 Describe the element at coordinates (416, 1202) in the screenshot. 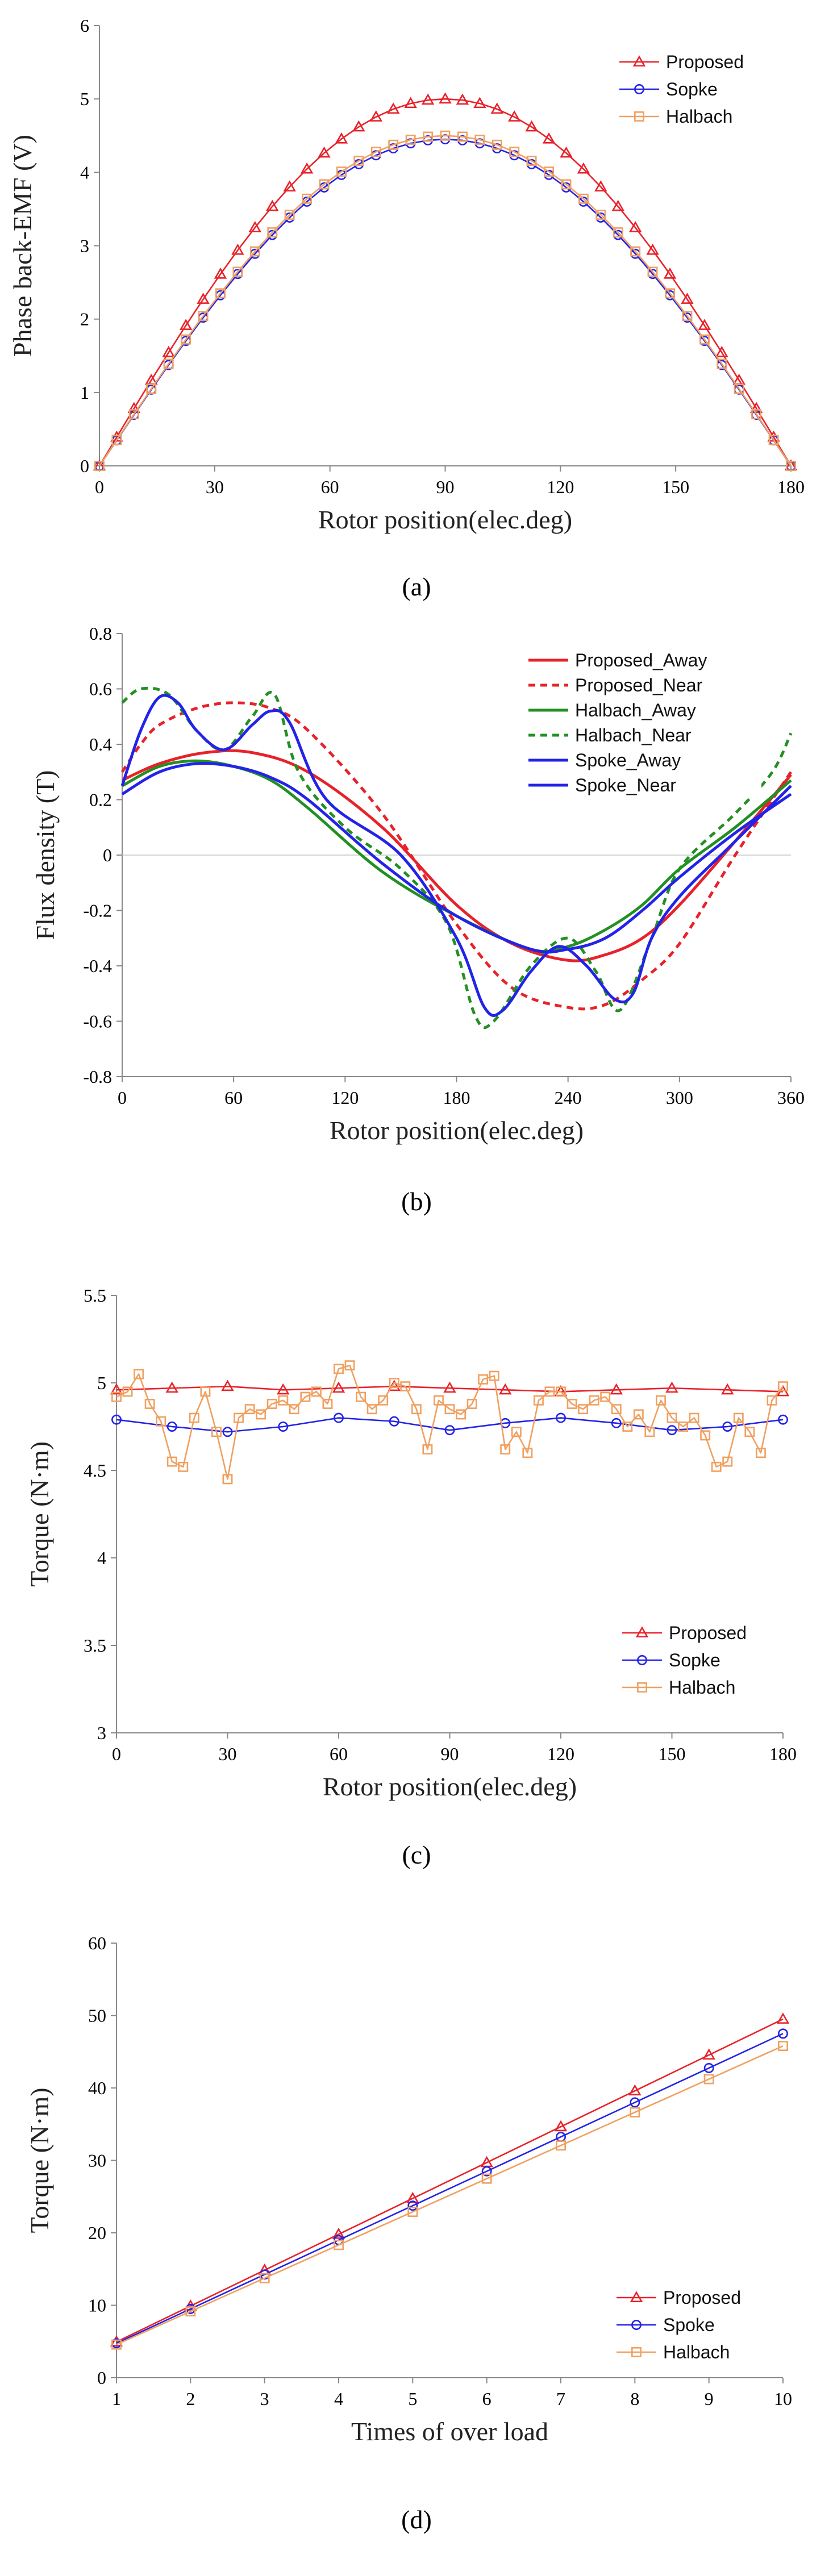

I see `figure-caption: (b)` at that location.